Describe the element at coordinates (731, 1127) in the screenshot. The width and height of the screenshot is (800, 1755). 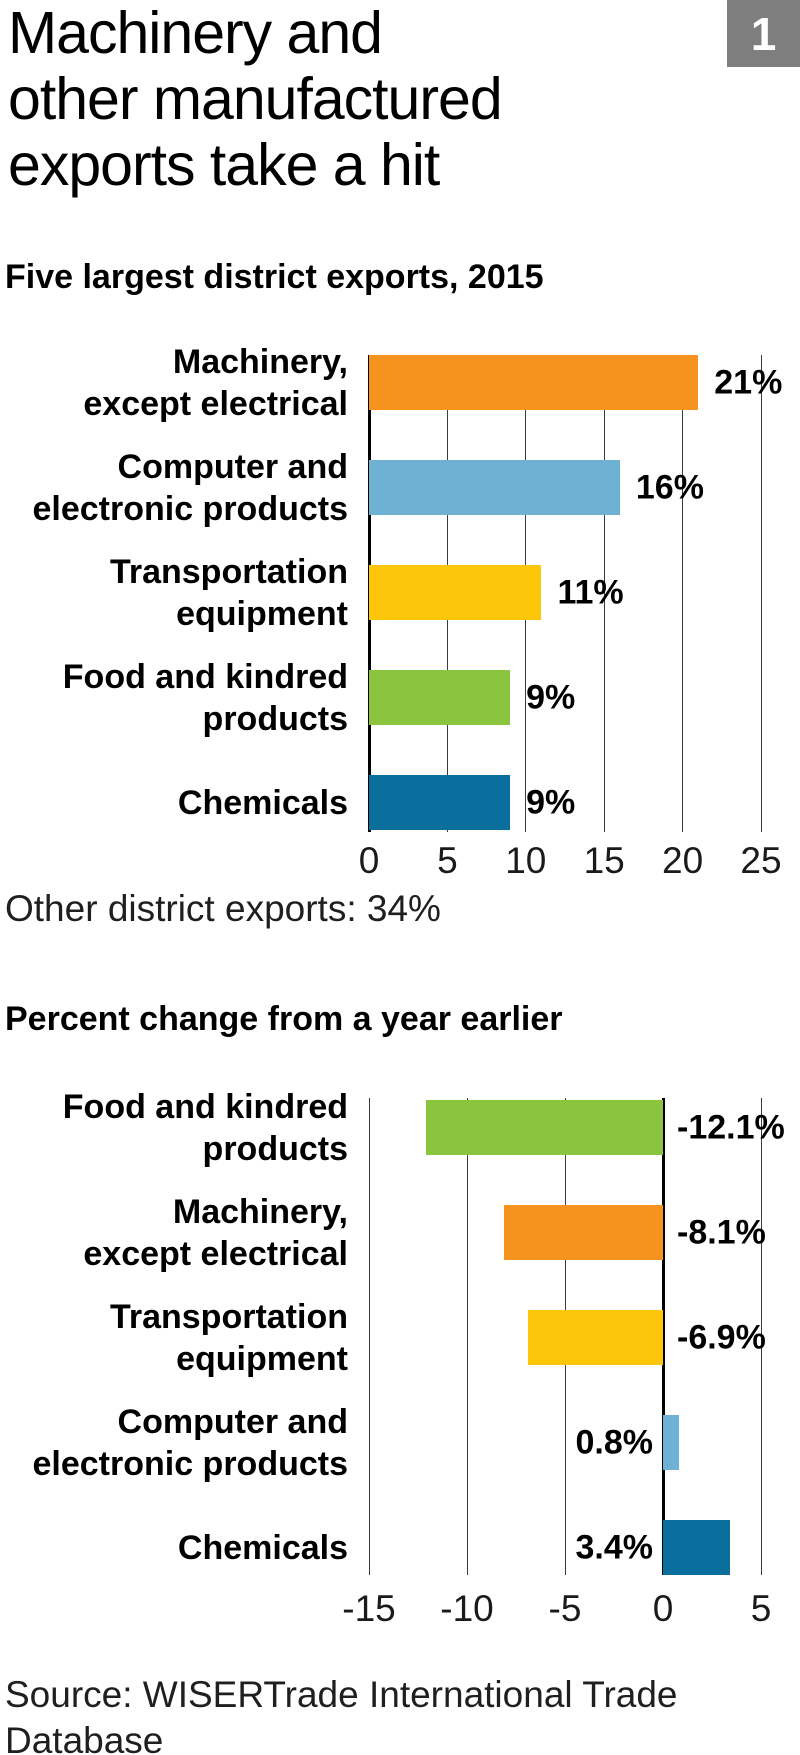
I see `value-label: -12.1%` at that location.